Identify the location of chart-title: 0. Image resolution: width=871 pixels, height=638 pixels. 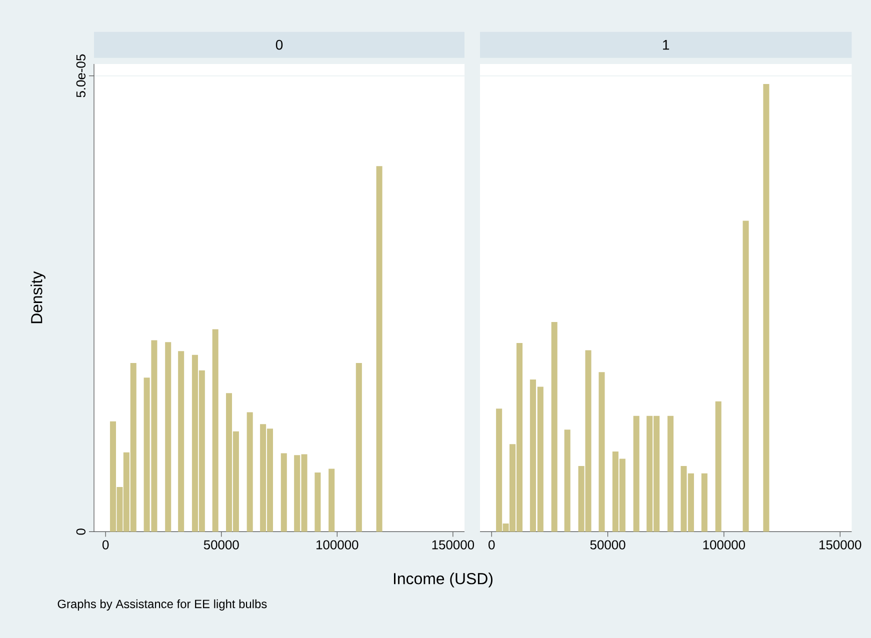
(279, 45).